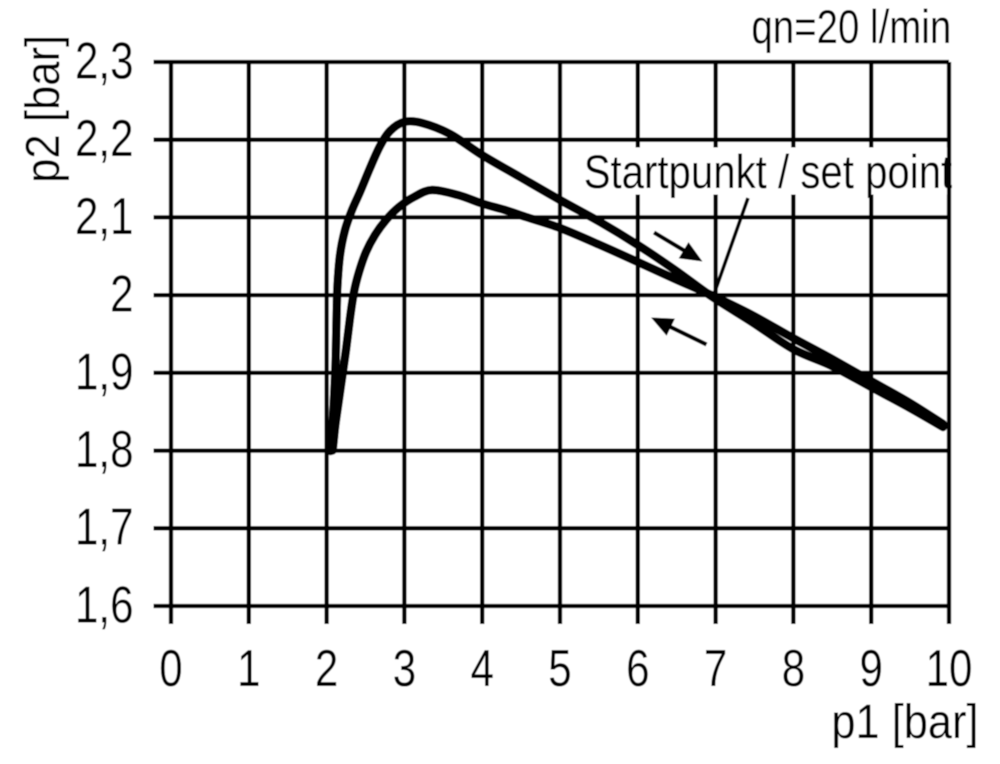 Image resolution: width=1000 pixels, height=764 pixels. What do you see at coordinates (851, 27) in the screenshot?
I see `svg-text: qn=20 l/min` at bounding box center [851, 27].